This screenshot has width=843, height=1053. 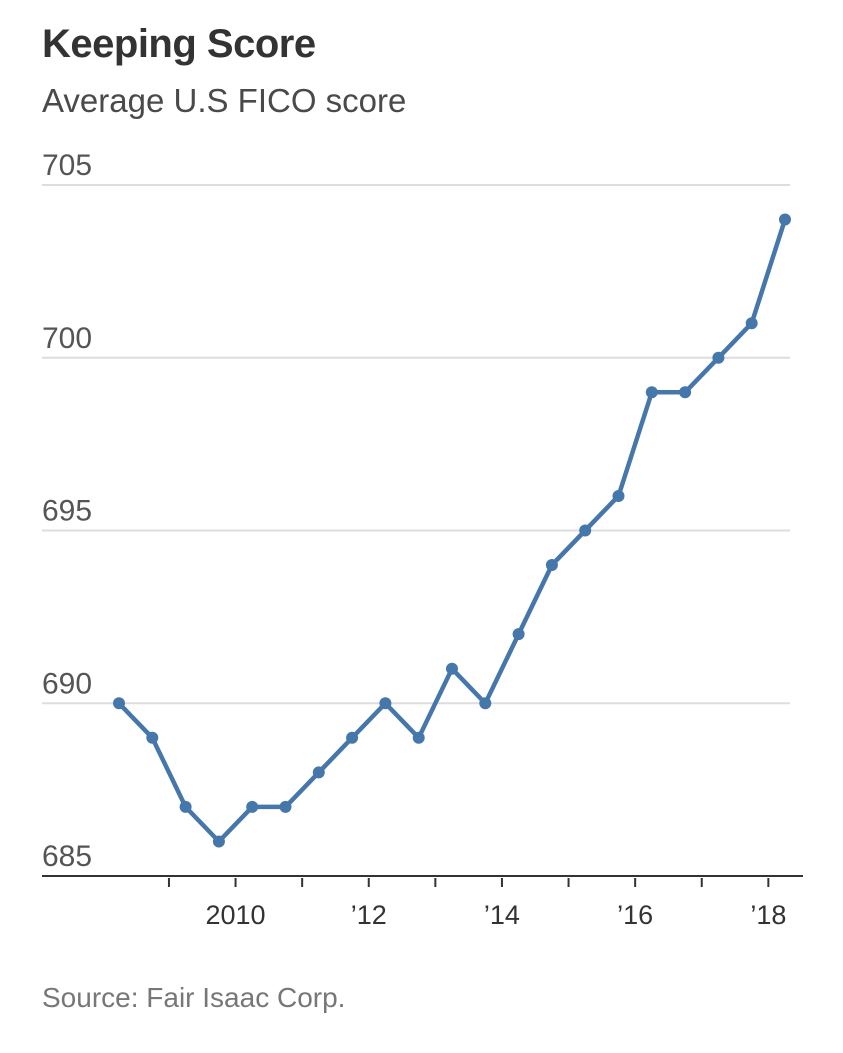 What do you see at coordinates (502, 915) in the screenshot?
I see `x-tick-label: ’14` at bounding box center [502, 915].